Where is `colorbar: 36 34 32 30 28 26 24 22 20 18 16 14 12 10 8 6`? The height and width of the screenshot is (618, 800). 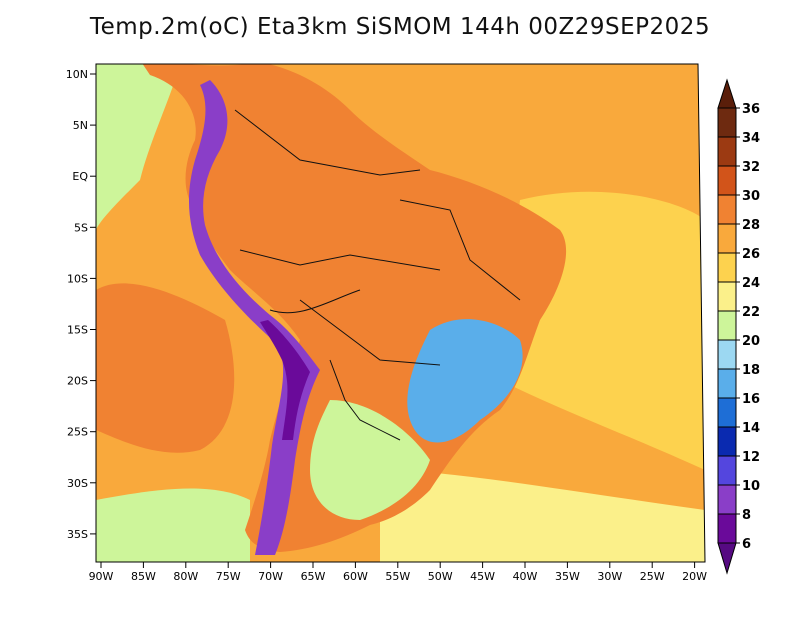 colorbar: 36 34 32 30 28 26 24 22 20 18 16 14 12 10 8 6 is located at coordinates (738, 326).